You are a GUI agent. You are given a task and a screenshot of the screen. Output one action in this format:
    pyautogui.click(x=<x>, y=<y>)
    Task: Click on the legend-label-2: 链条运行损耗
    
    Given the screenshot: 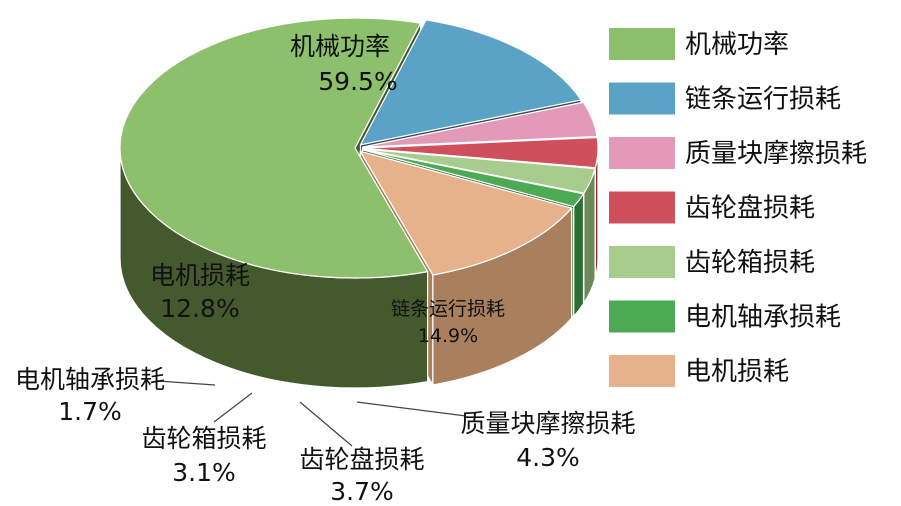 What is the action you would take?
    pyautogui.click(x=763, y=100)
    